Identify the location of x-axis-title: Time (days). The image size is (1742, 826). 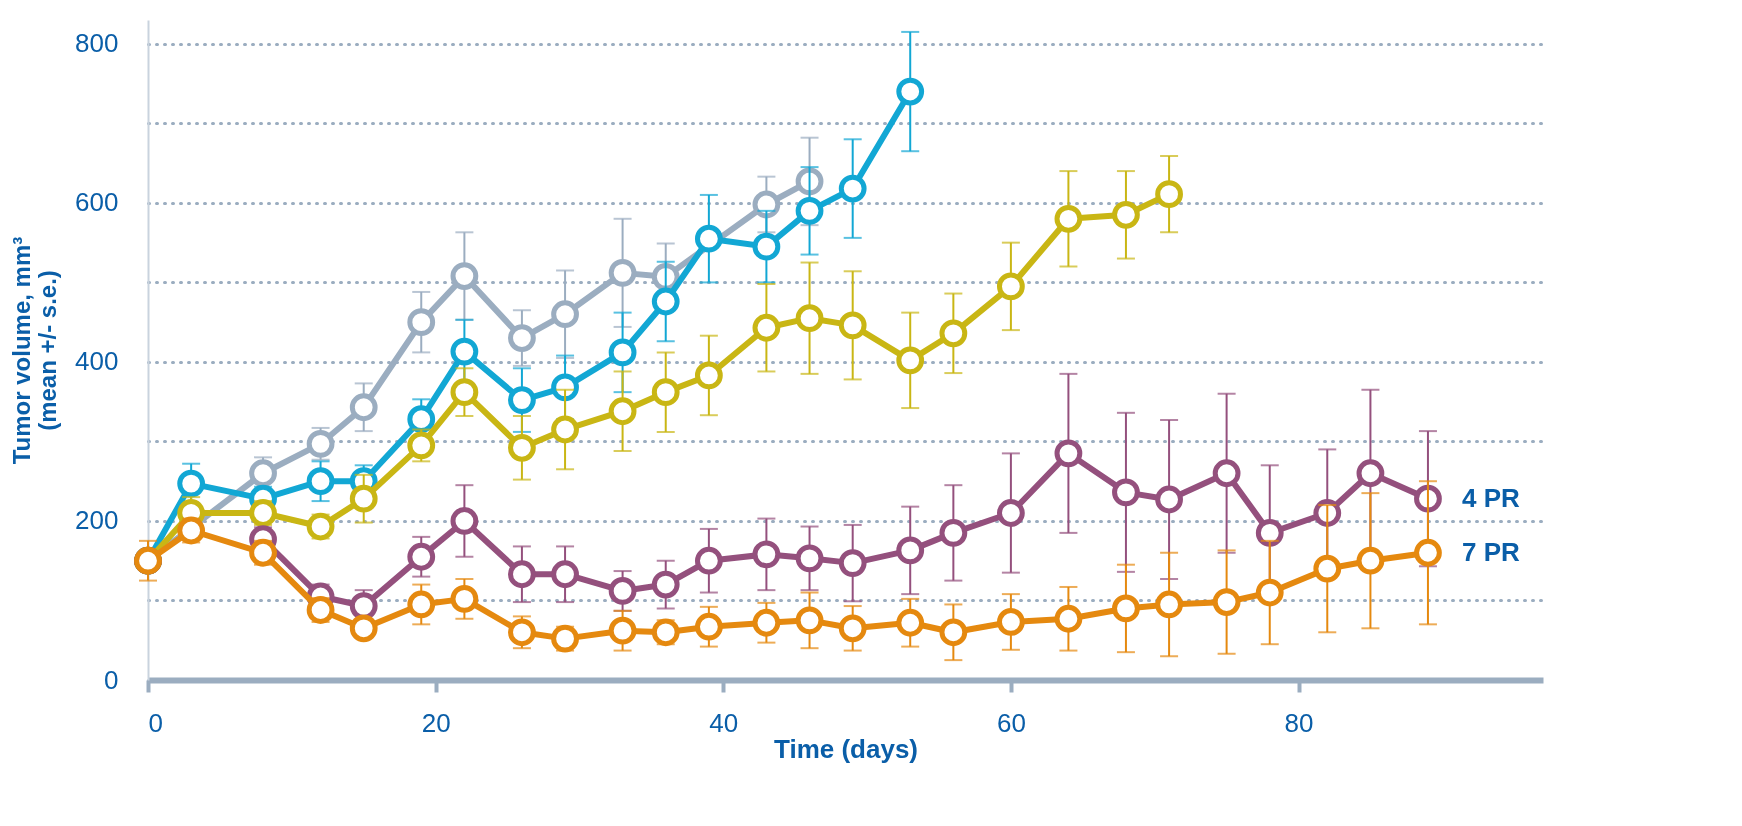
(846, 748).